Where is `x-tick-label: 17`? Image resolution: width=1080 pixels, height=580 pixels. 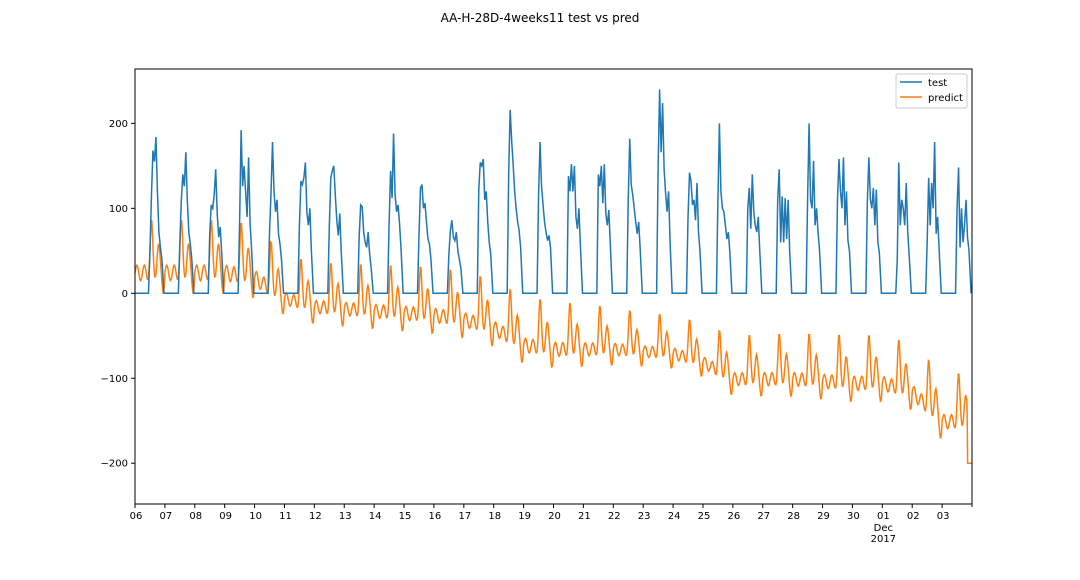
x-tick-label: 17 is located at coordinates (464, 516).